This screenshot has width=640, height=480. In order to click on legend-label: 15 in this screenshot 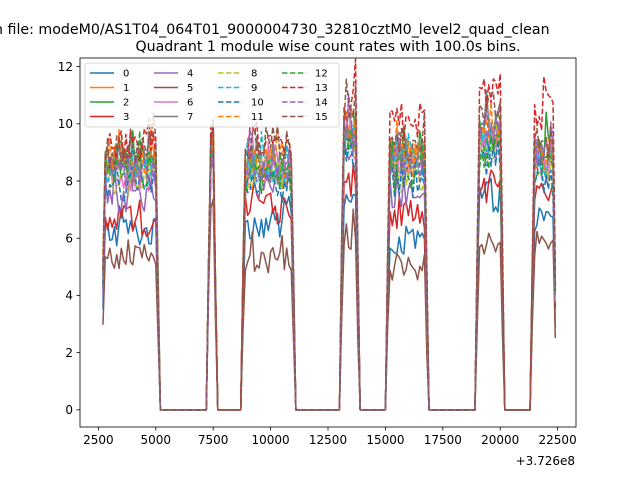, I will do `click(321, 117)`.